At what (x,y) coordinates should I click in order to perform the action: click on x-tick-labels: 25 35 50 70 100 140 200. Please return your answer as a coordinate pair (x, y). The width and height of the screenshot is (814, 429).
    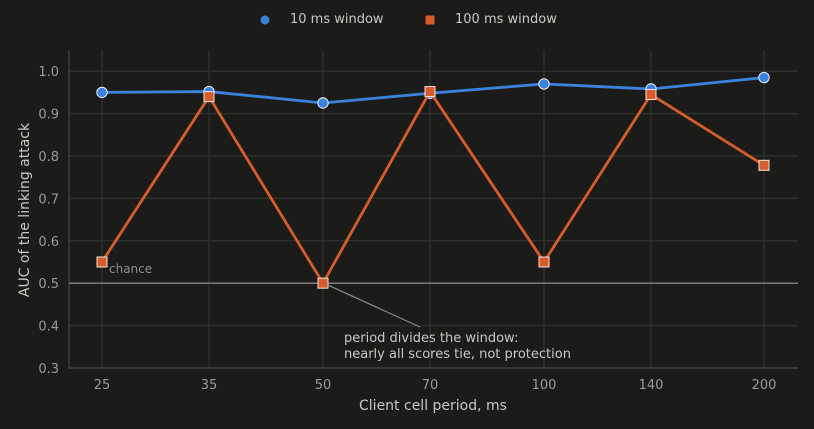
    Looking at the image, I should click on (435, 385).